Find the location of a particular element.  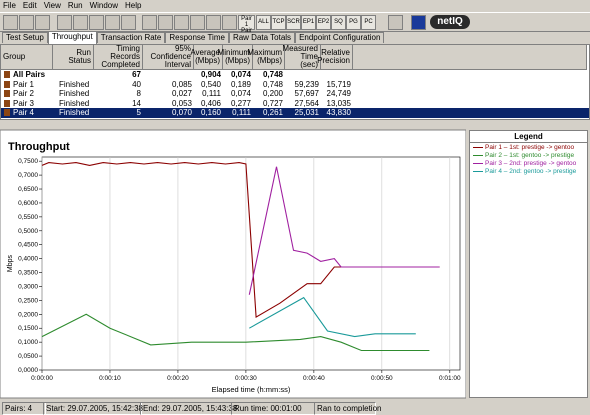

column-header: Maximum (Mbps) is located at coordinates (266, 57).